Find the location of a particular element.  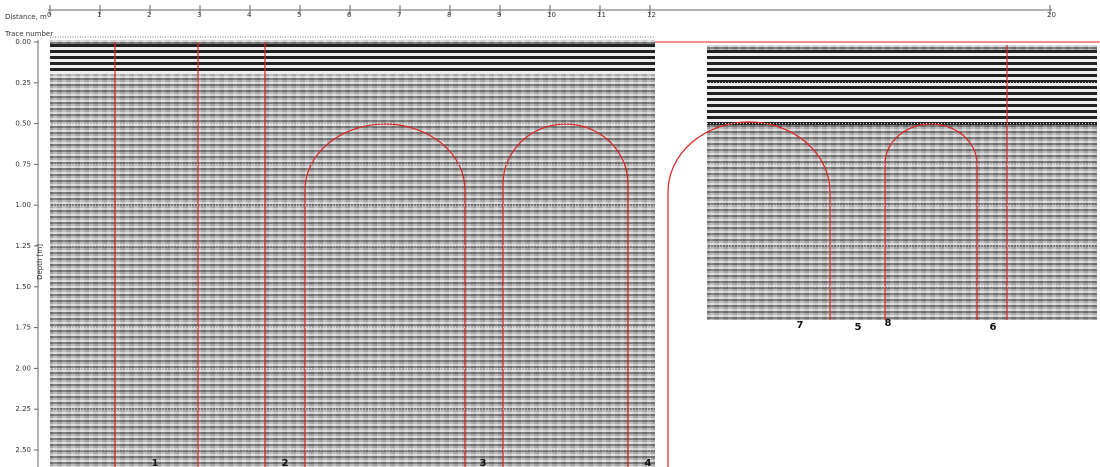

distance-tick-label: 8 is located at coordinates (449, 15).